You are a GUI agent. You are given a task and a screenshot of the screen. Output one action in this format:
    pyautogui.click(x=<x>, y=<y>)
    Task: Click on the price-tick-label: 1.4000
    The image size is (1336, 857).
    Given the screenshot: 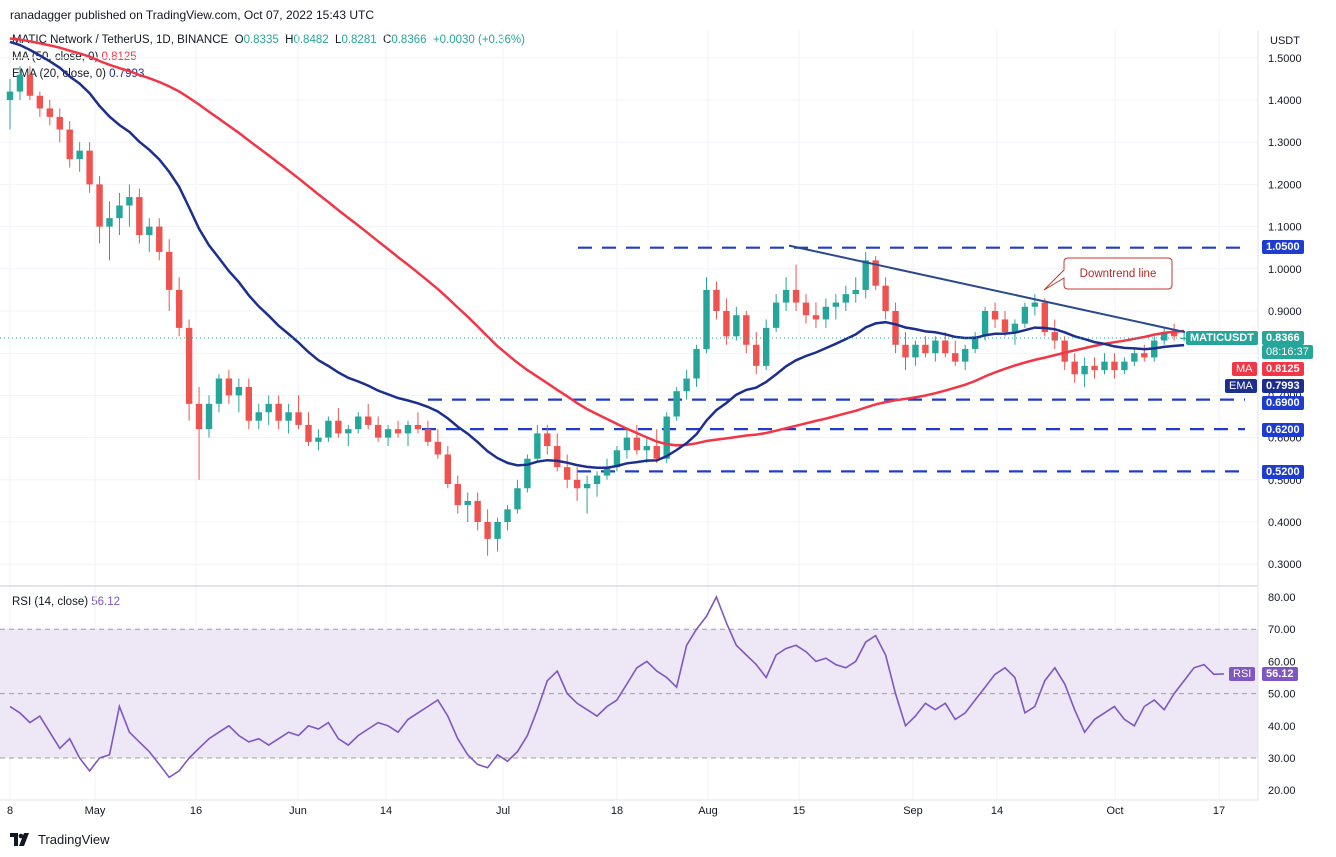 What is the action you would take?
    pyautogui.click(x=1285, y=101)
    